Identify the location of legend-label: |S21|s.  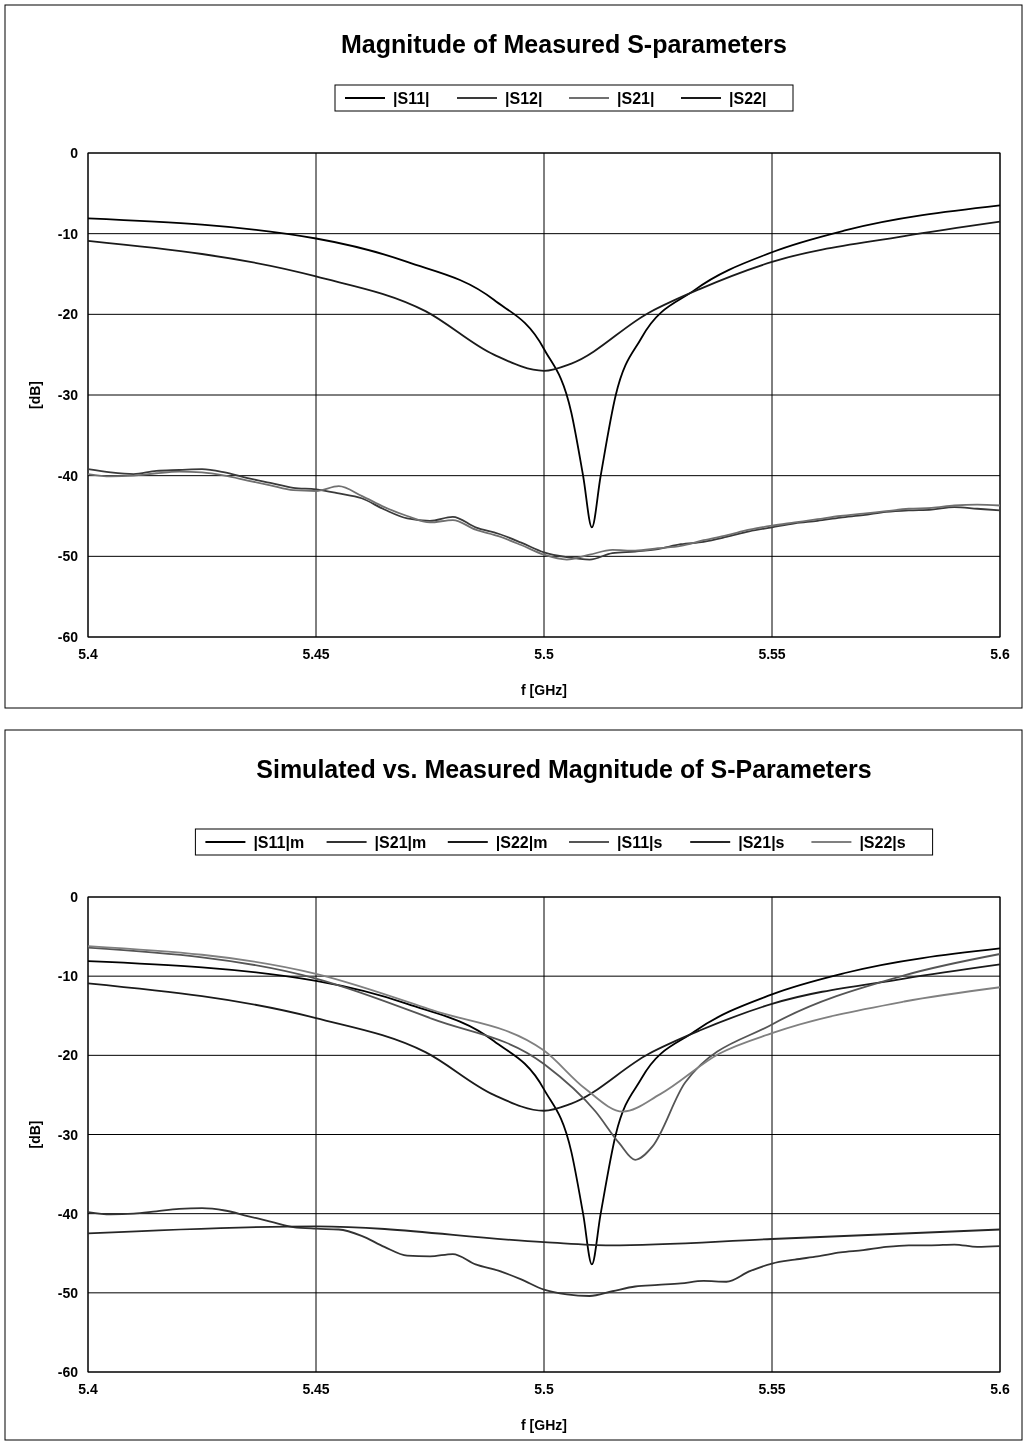
(761, 842).